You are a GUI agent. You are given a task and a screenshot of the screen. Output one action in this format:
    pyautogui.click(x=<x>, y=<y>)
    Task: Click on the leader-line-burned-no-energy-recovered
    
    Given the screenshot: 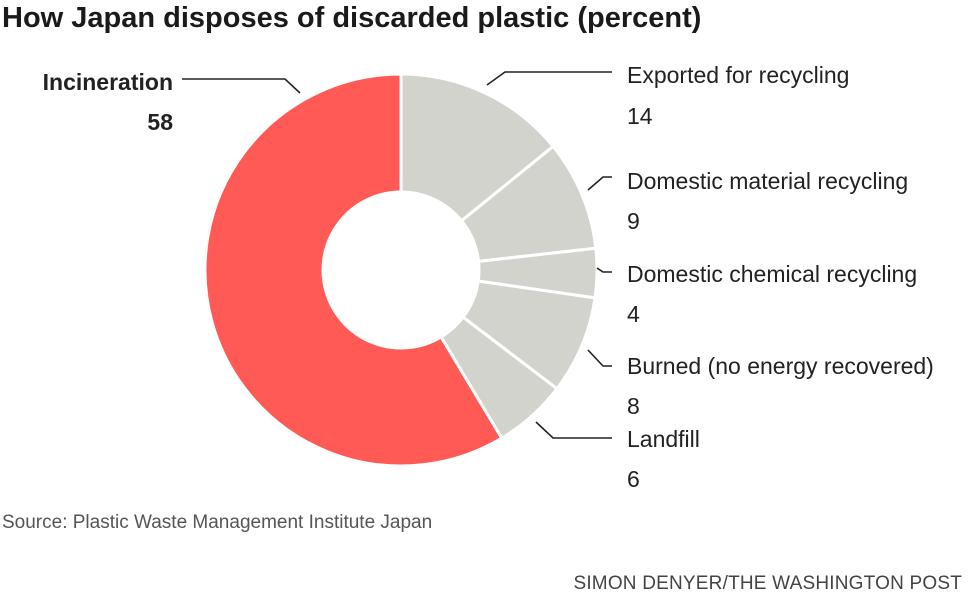 What is the action you would take?
    pyautogui.click(x=599, y=358)
    